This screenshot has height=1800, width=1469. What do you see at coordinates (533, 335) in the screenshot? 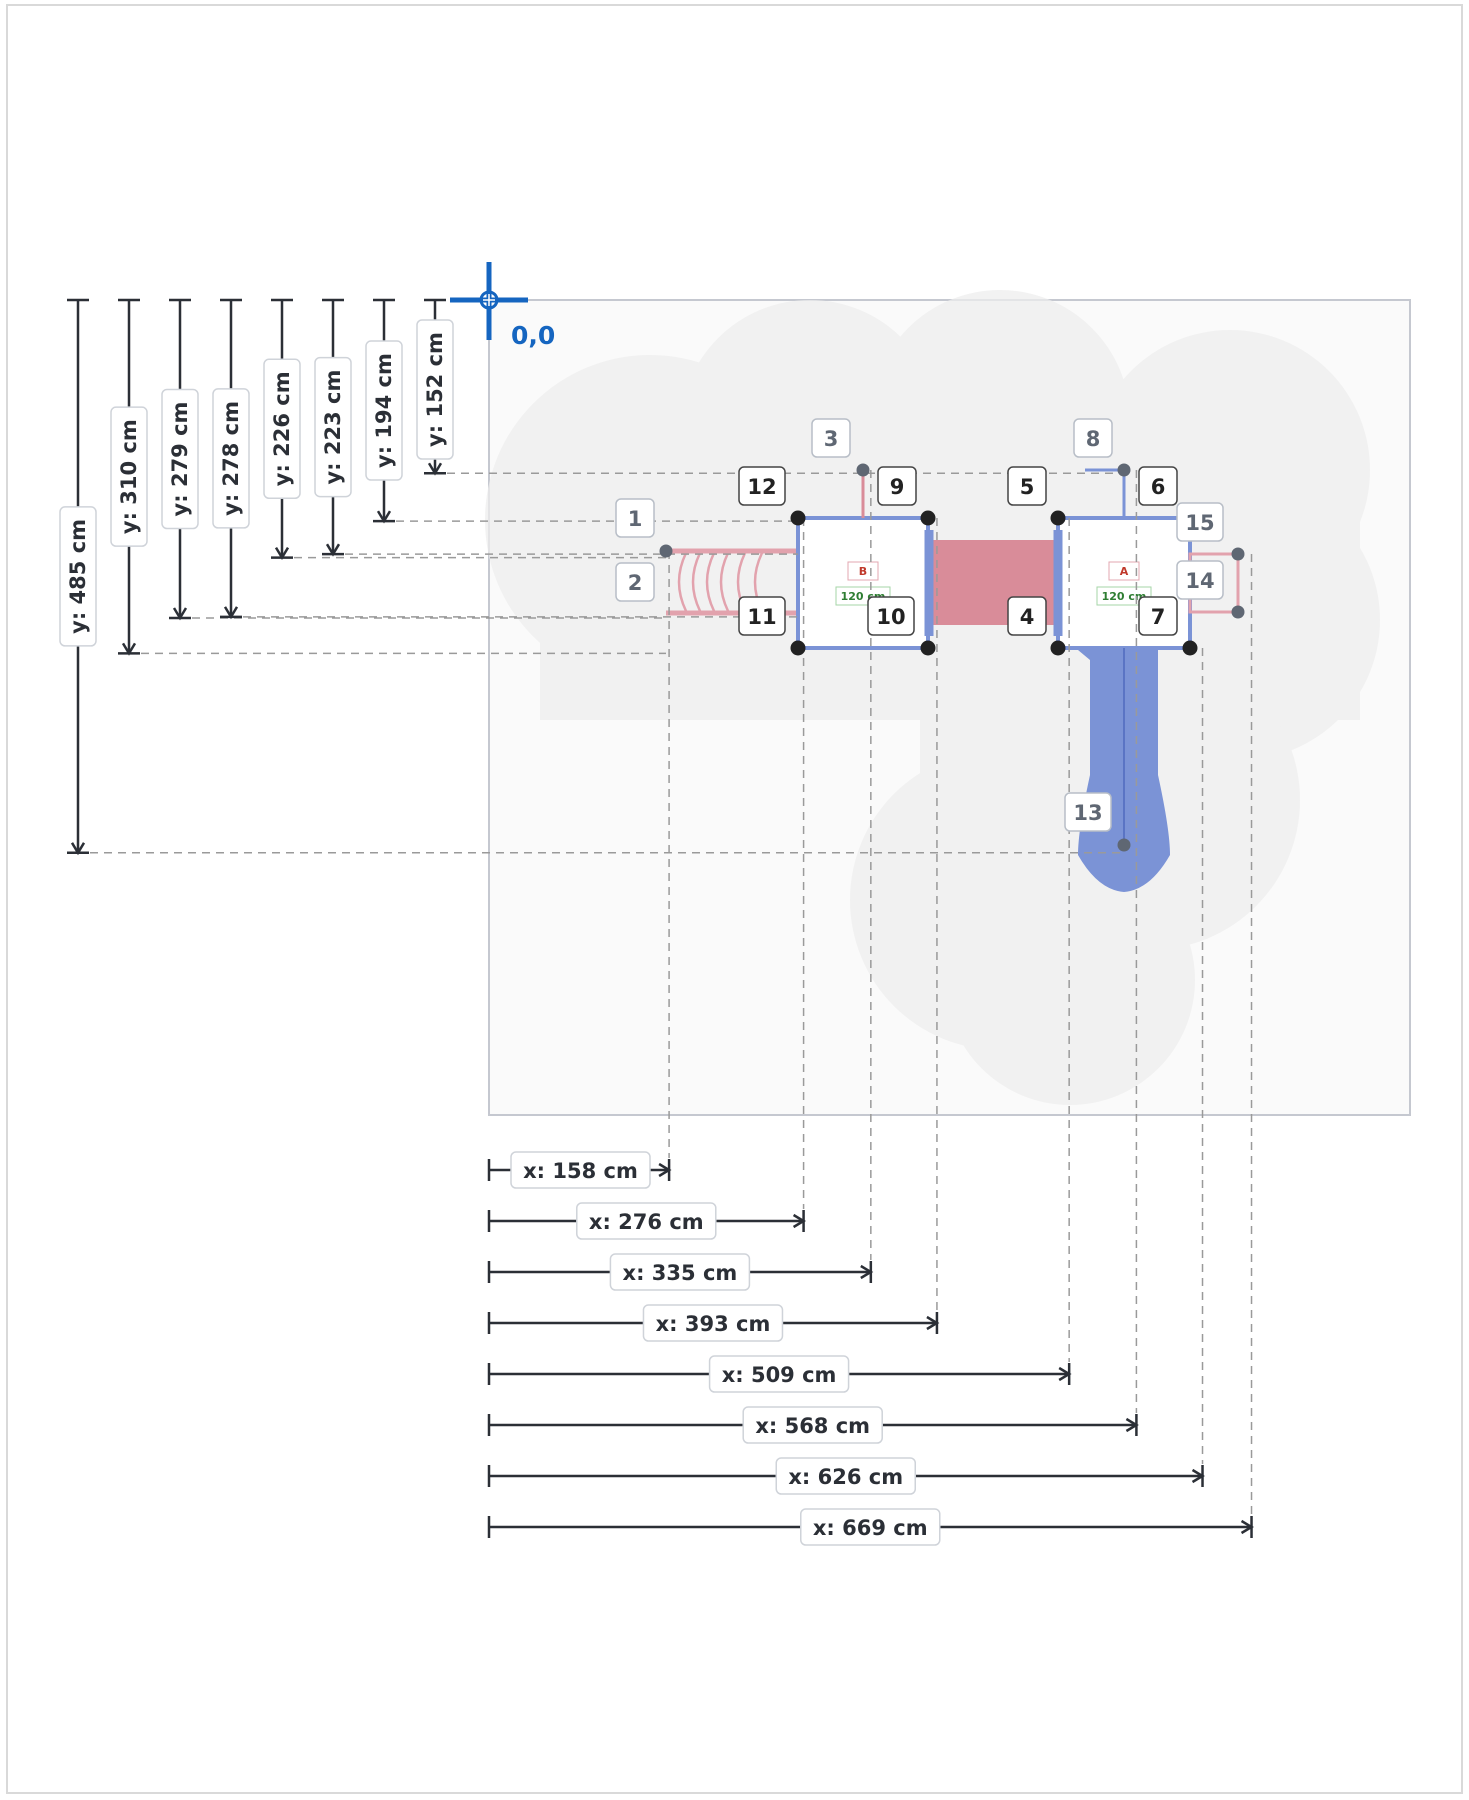
I see `origin-label: 0,0` at bounding box center [533, 335].